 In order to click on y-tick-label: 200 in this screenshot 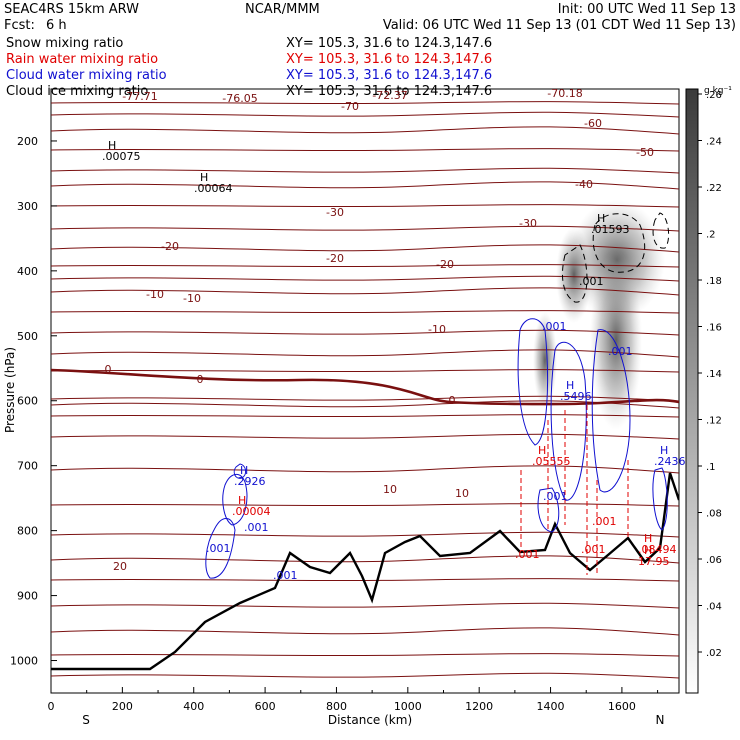, I will do `click(27, 141)`.